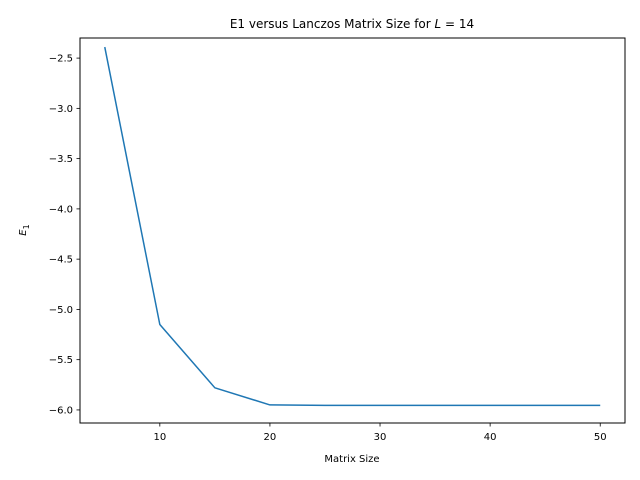 The image size is (640, 480). Describe the element at coordinates (61, 360) in the screenshot. I see `y-tick-label: −5.5` at that location.